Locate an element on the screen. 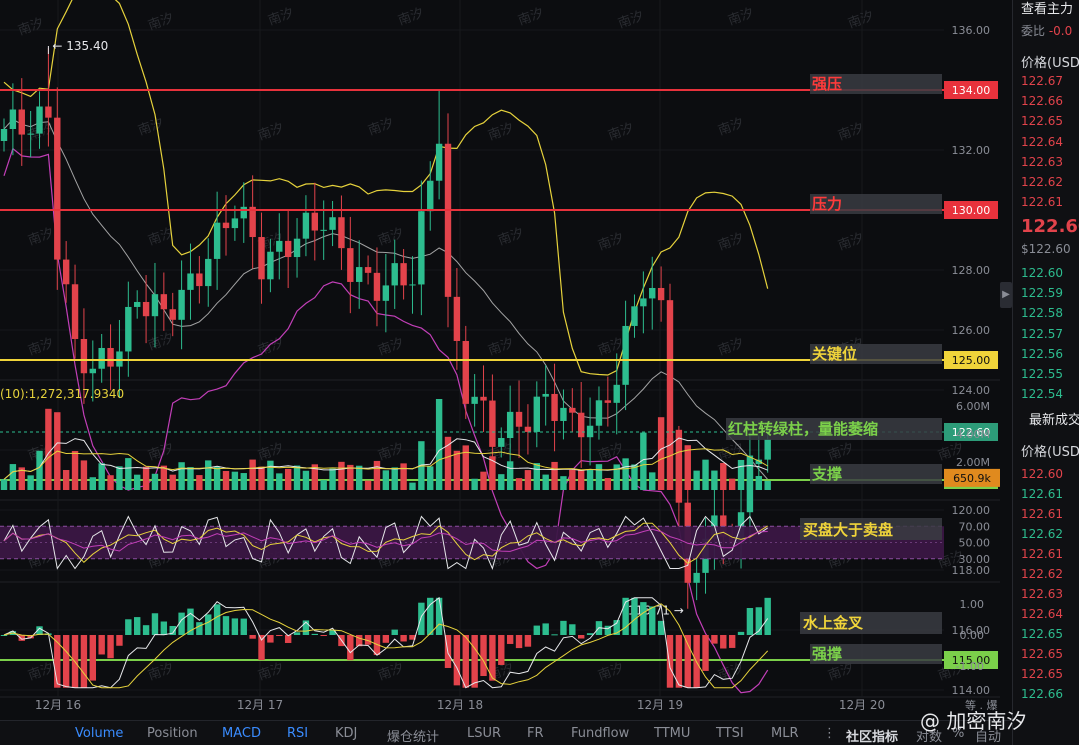  indicator-tab: LSUR is located at coordinates (484, 733).